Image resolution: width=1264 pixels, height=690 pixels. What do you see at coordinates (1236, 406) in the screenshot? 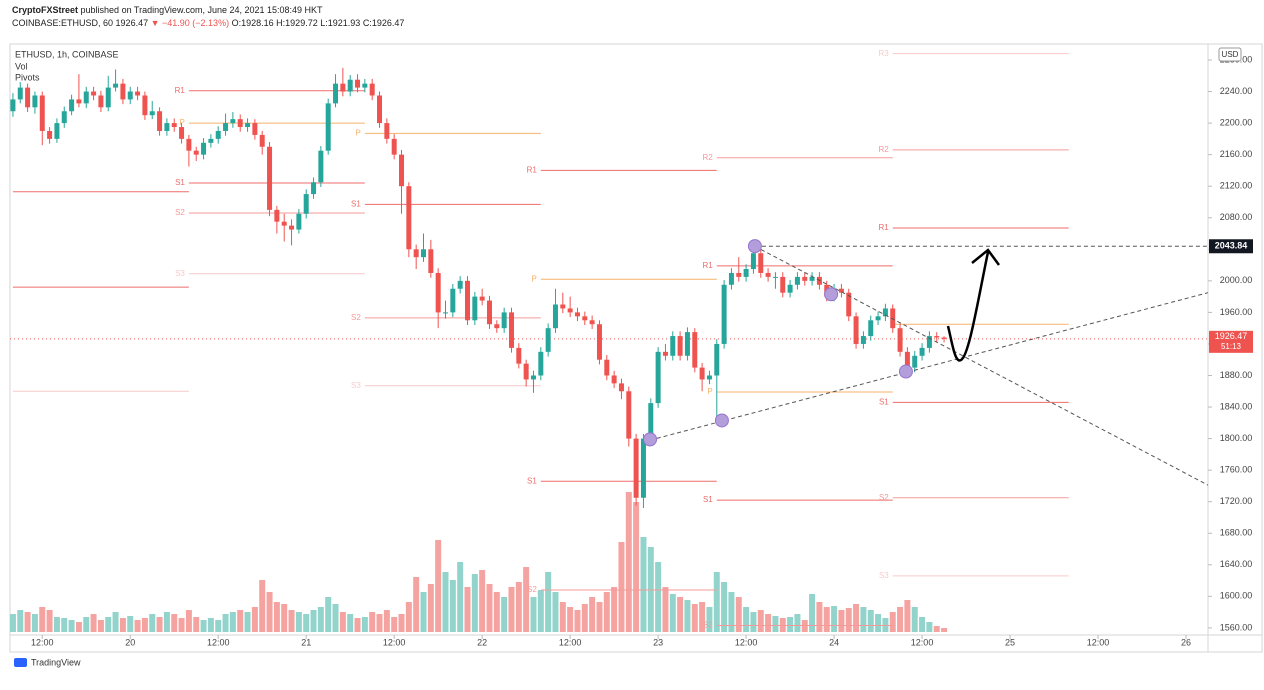
I see `y-tick-label: 1840.00` at bounding box center [1236, 406].